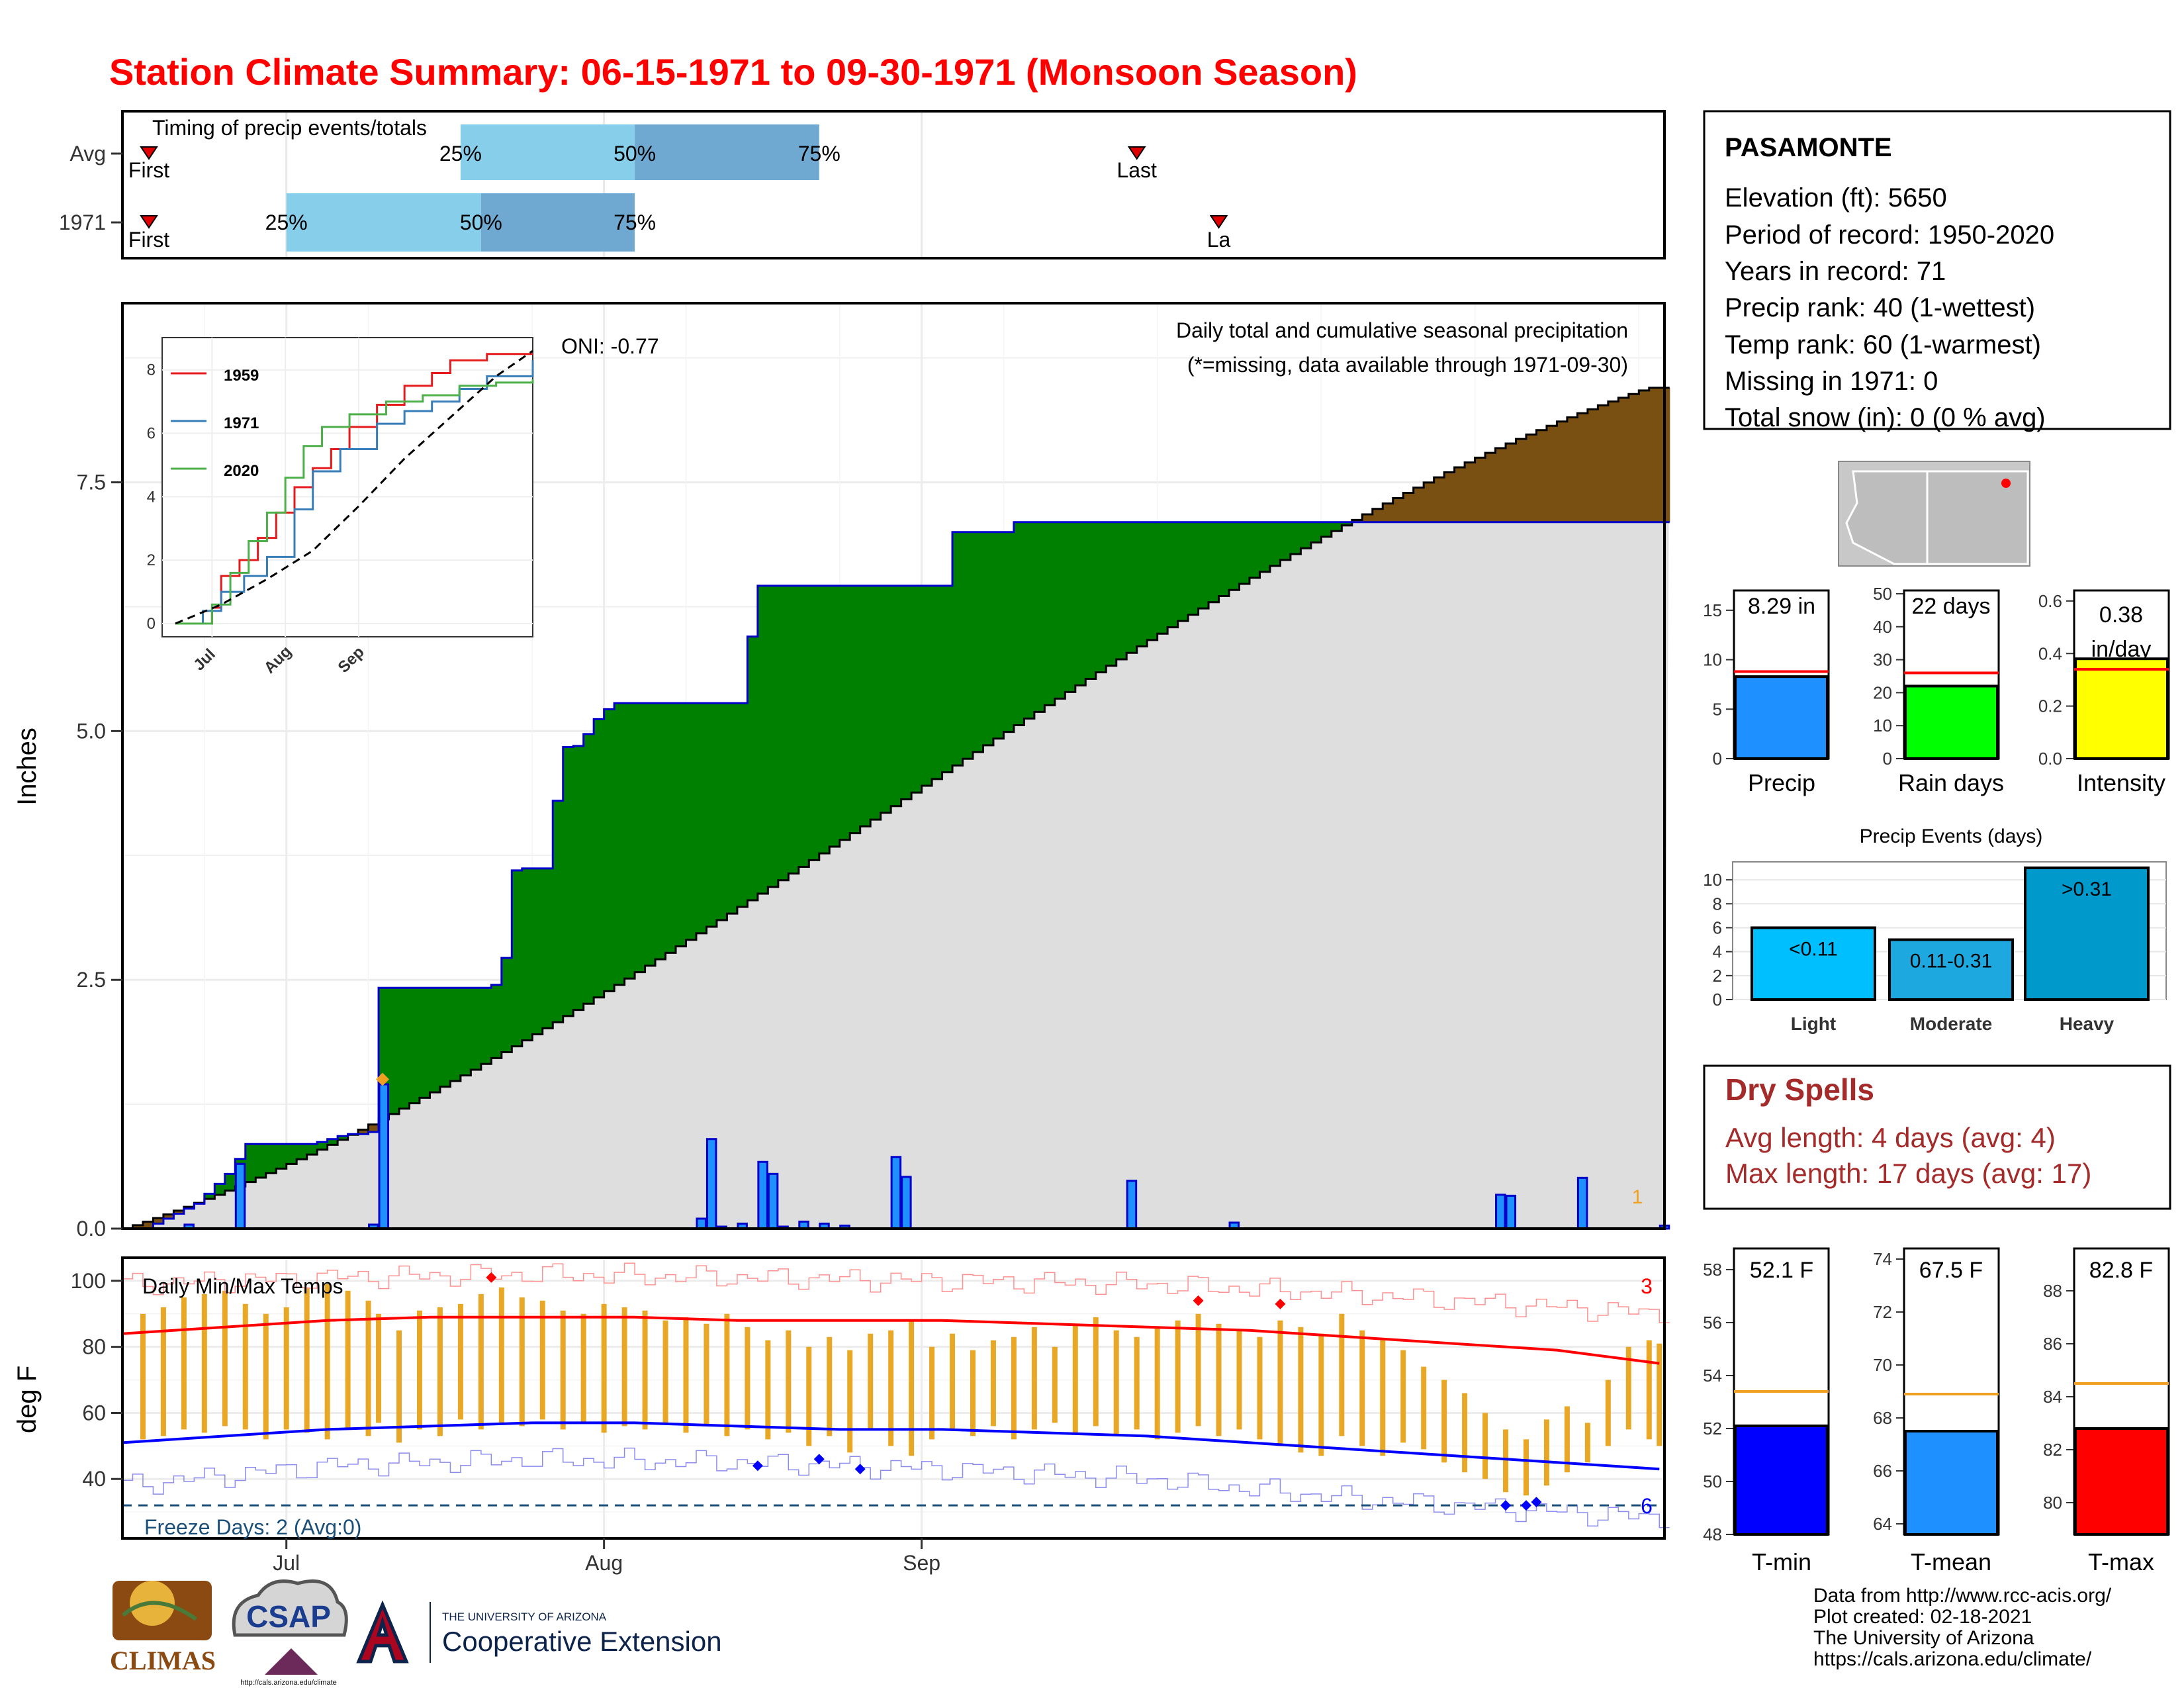  Describe the element at coordinates (1136, 170) in the screenshot. I see `timing-avg-last-label: Last` at that location.